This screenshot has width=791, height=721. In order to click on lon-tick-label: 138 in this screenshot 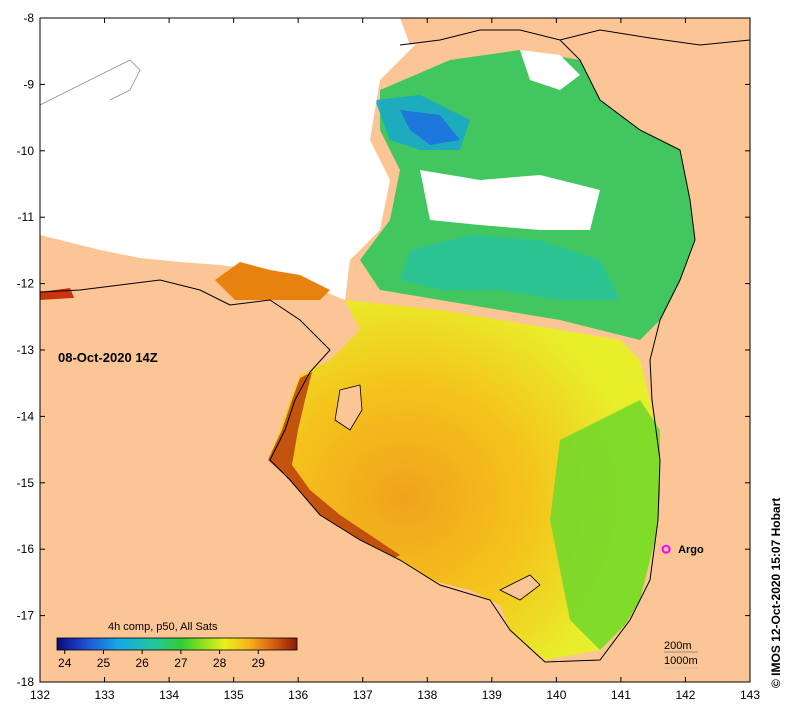, I will do `click(427, 695)`.